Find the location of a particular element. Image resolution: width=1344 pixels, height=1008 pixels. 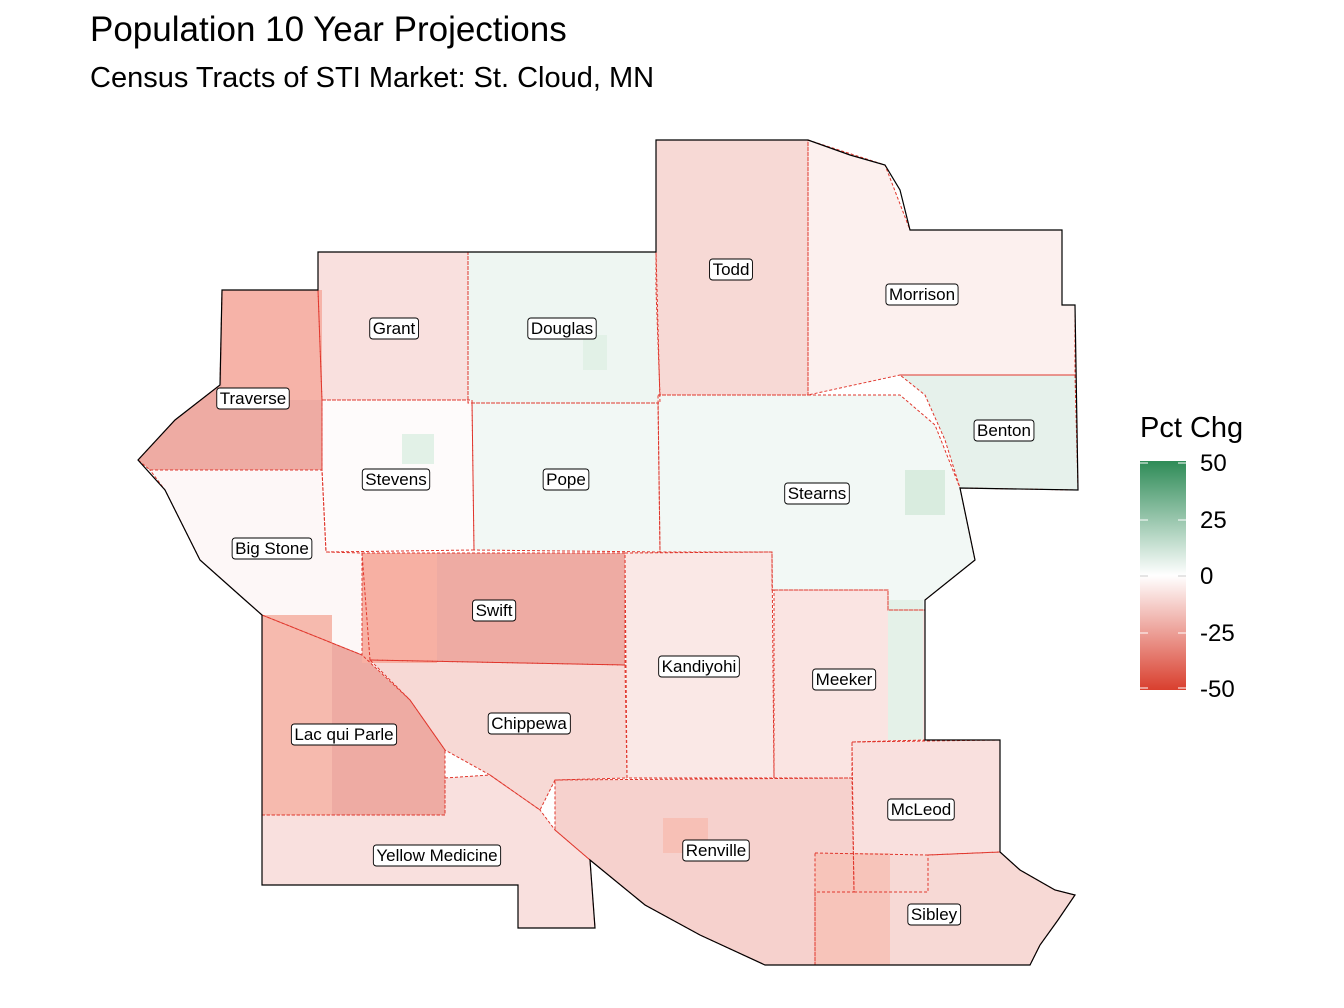

county-label-mcleod: McLeod is located at coordinates (921, 809).